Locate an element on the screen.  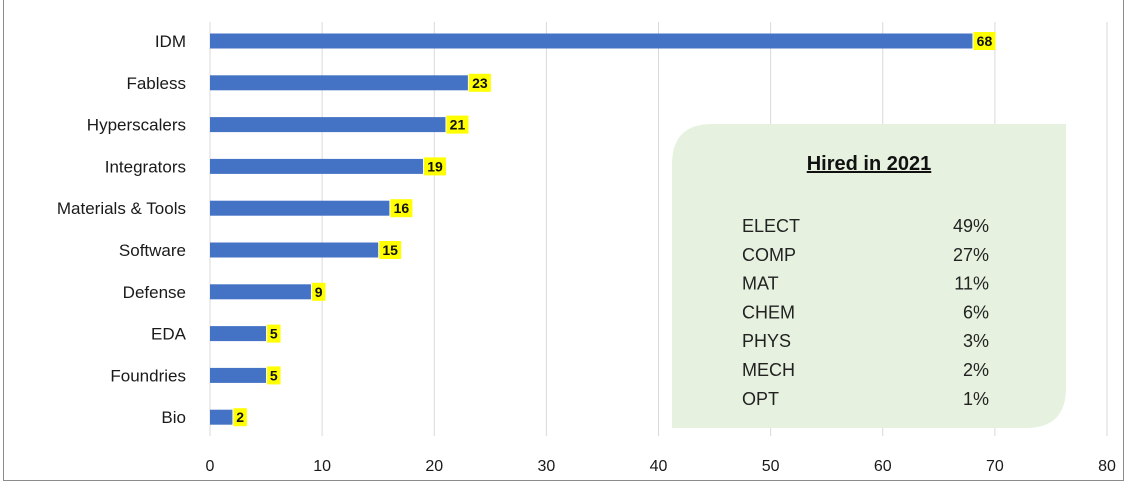
x-axis-tick-labels: 0 10 20 30 40 50 60 70 80 is located at coordinates (661, 466).